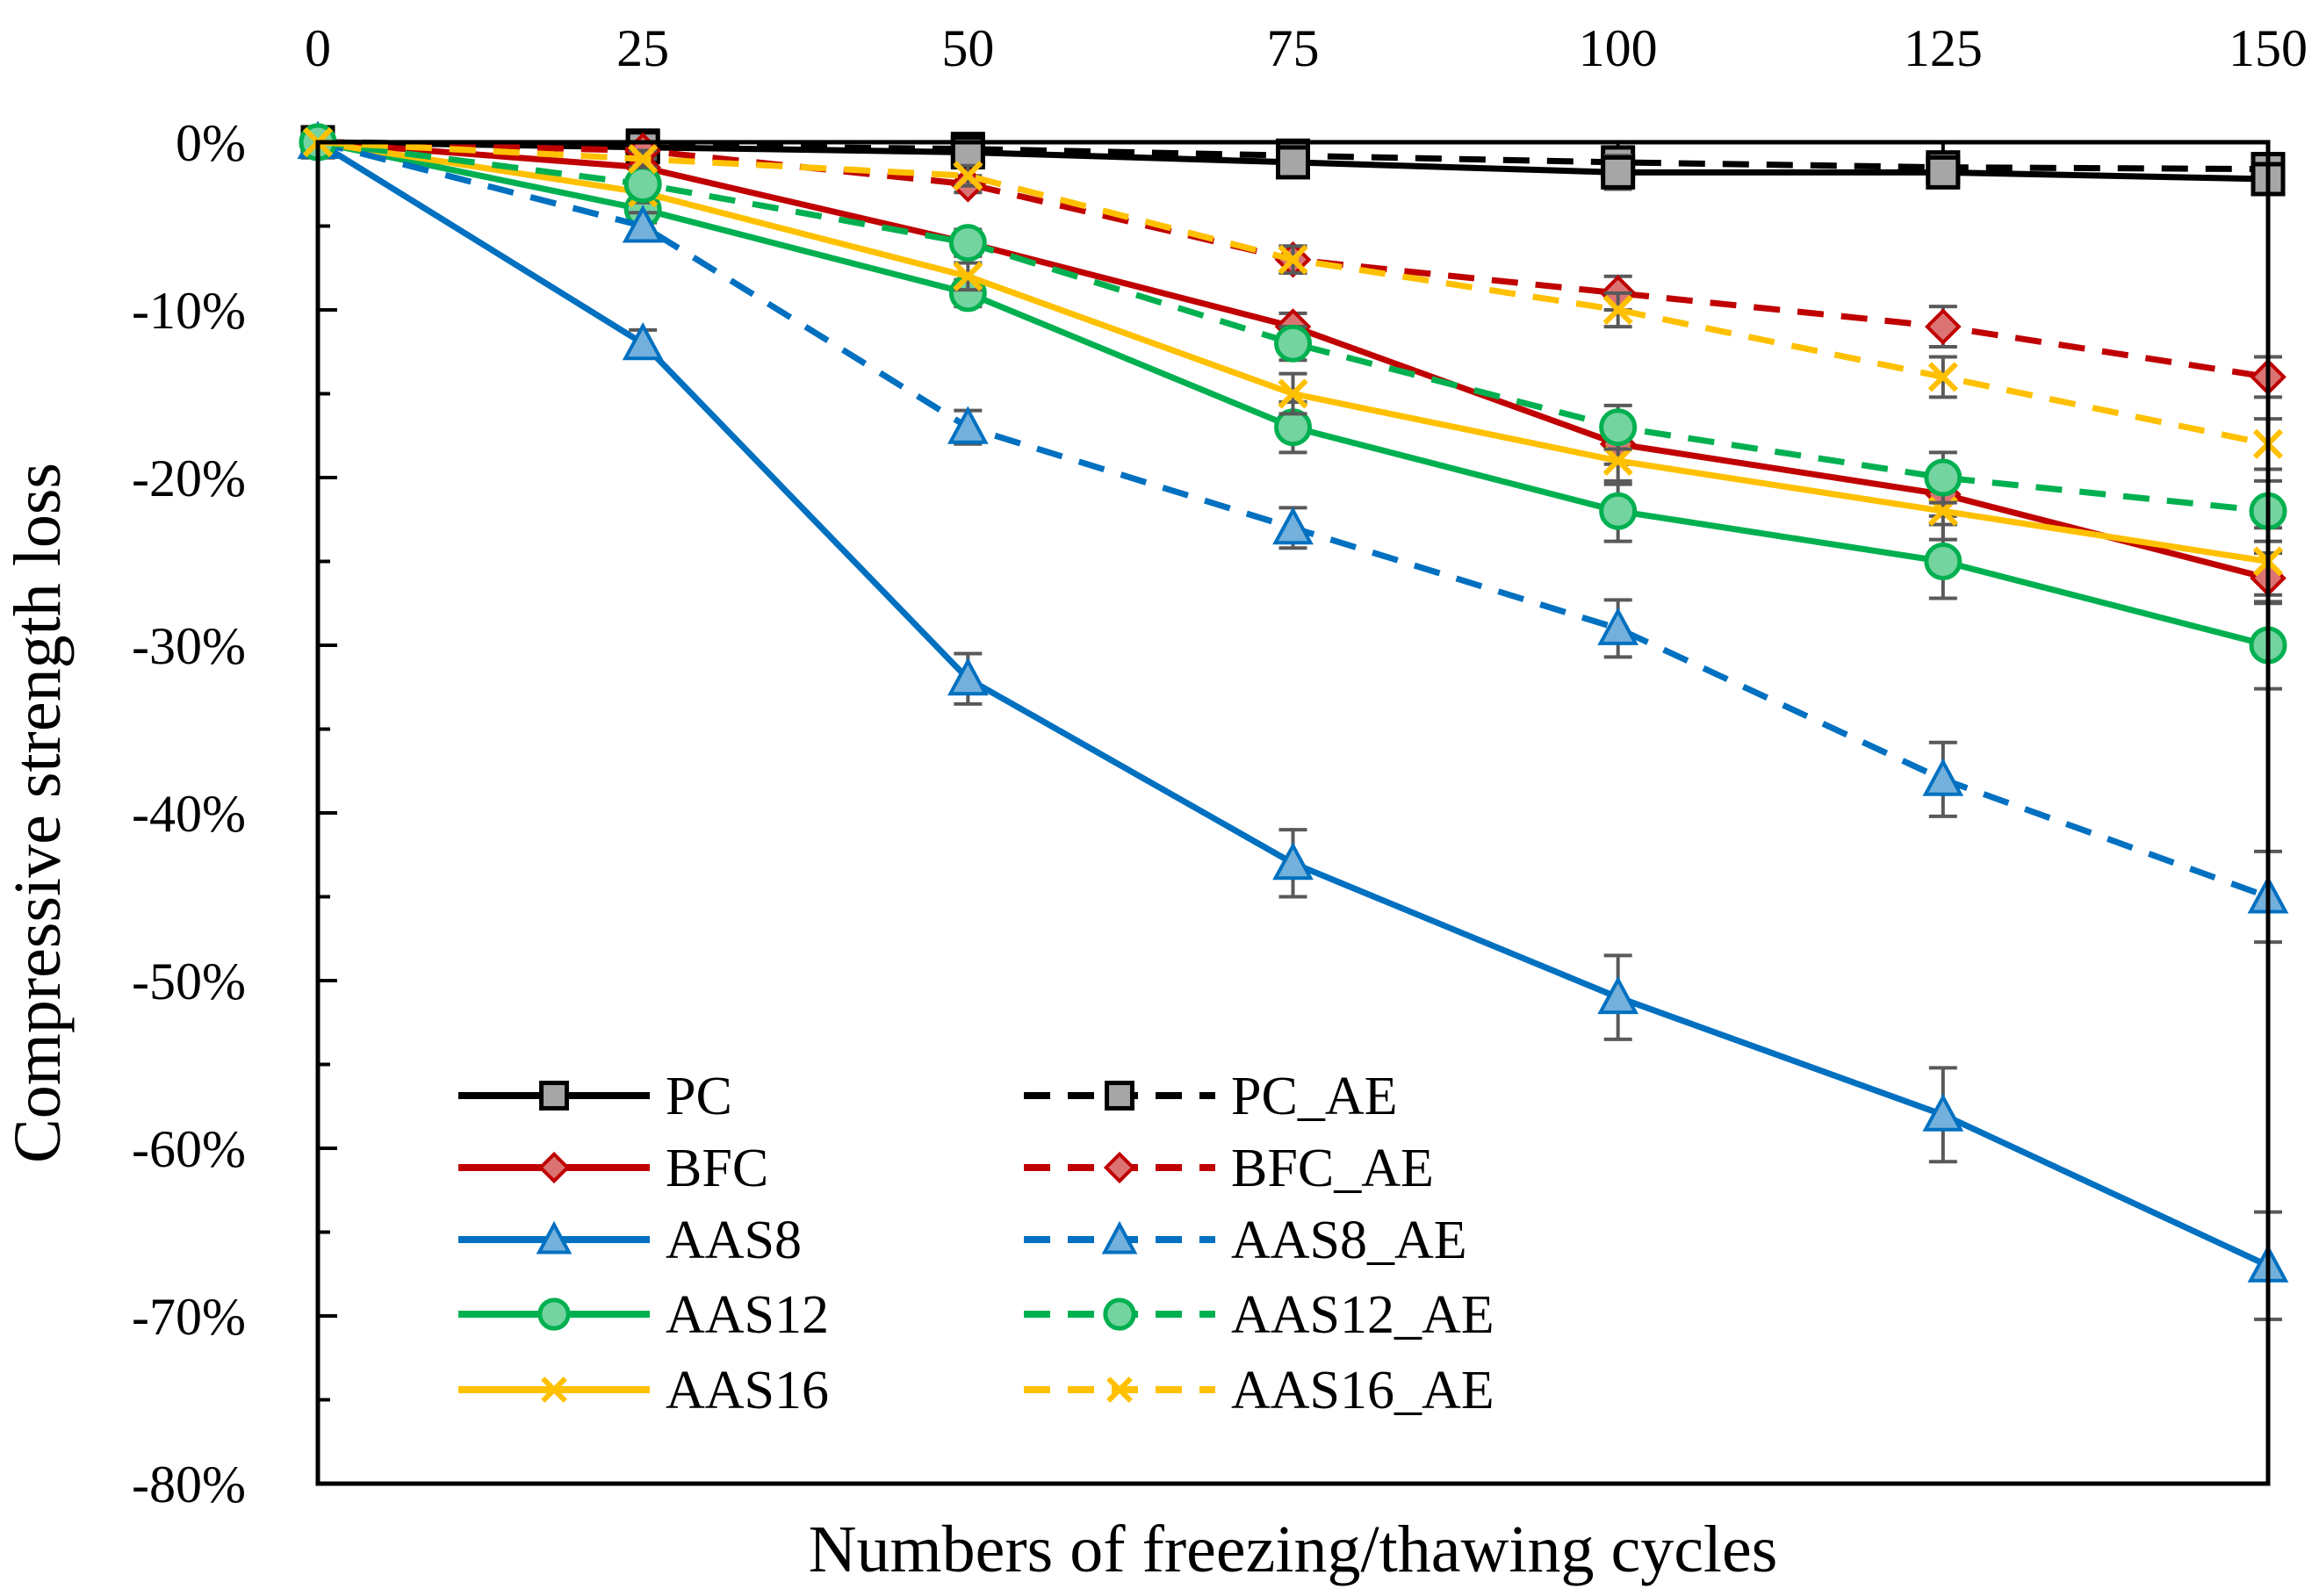 The height and width of the screenshot is (1596, 2319). I want to click on legend-item-aas12: AAS12, so click(643, 1315).